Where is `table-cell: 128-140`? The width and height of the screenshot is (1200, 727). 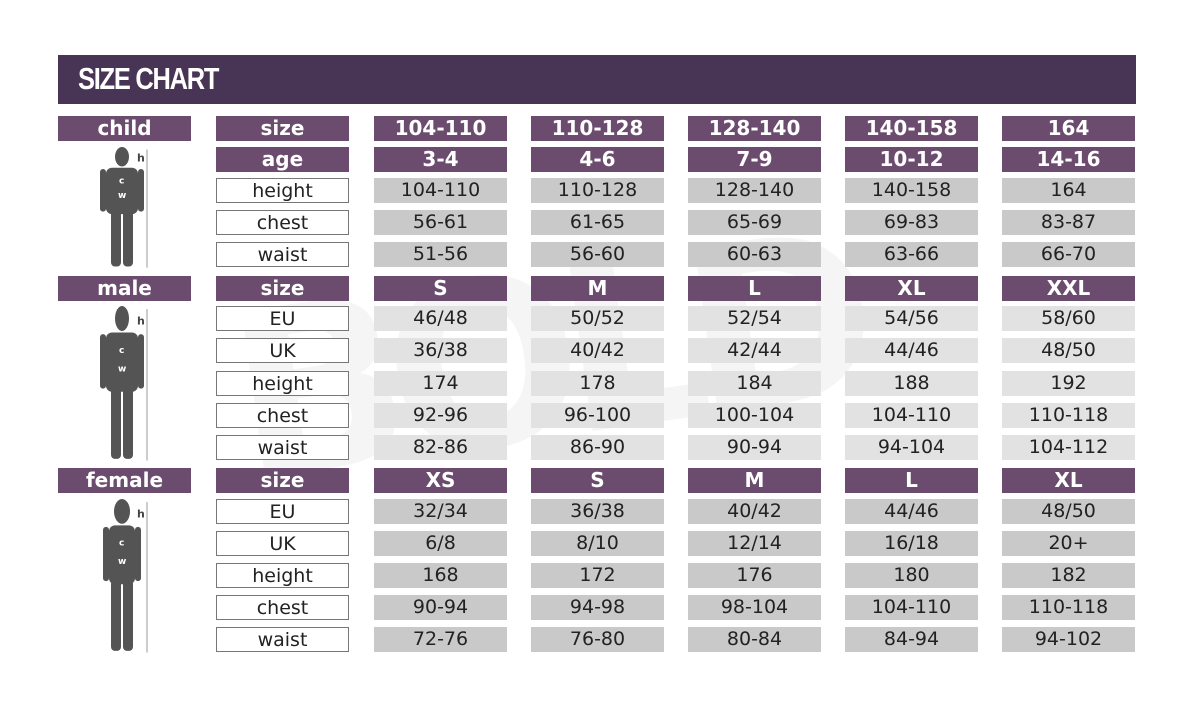 table-cell: 128-140 is located at coordinates (754, 190).